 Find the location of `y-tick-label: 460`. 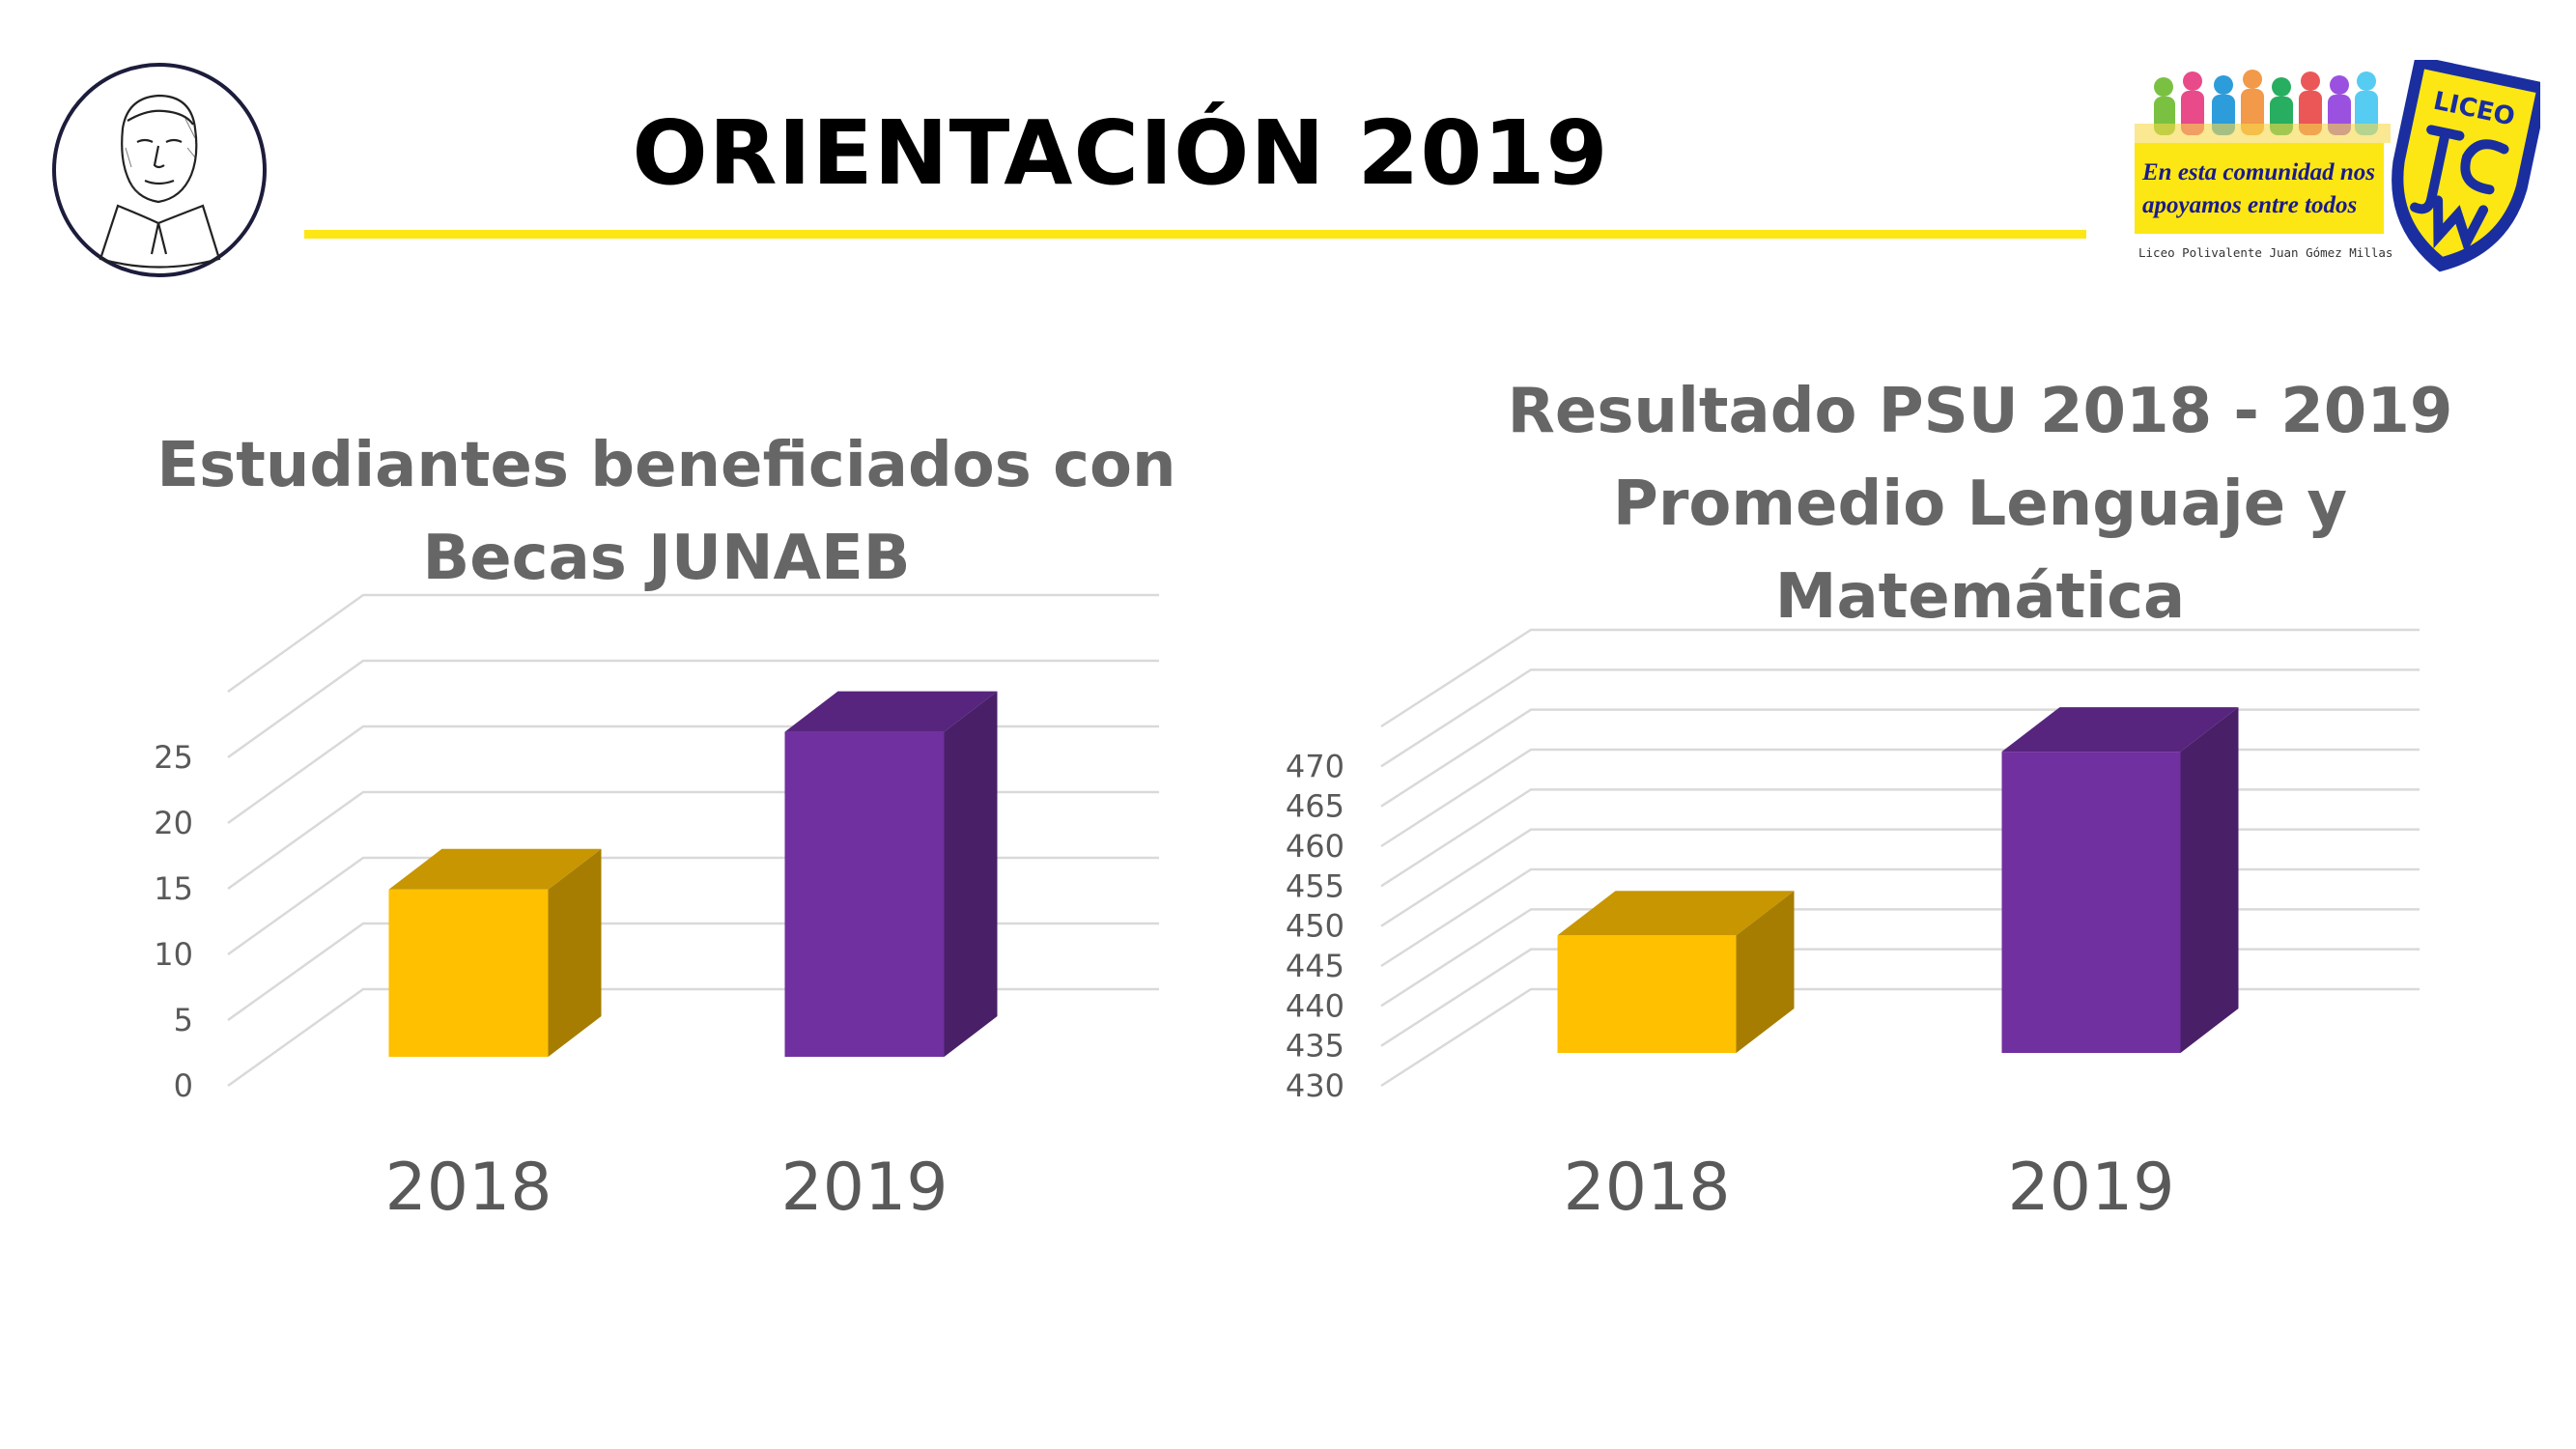

y-tick-label: 460 is located at coordinates (1315, 846).